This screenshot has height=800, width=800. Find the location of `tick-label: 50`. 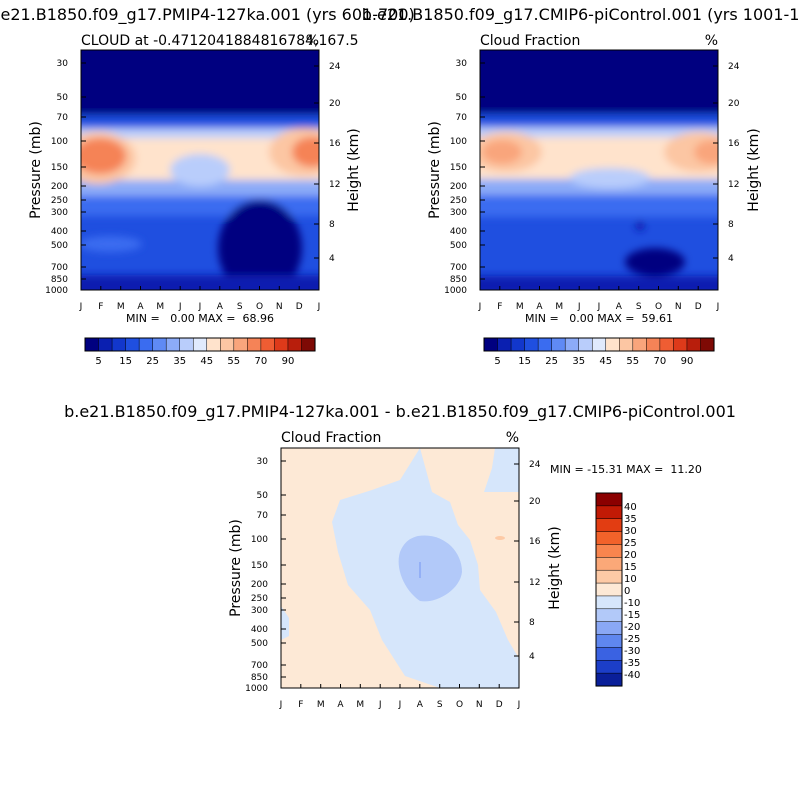

tick-label: 50 is located at coordinates (263, 496).